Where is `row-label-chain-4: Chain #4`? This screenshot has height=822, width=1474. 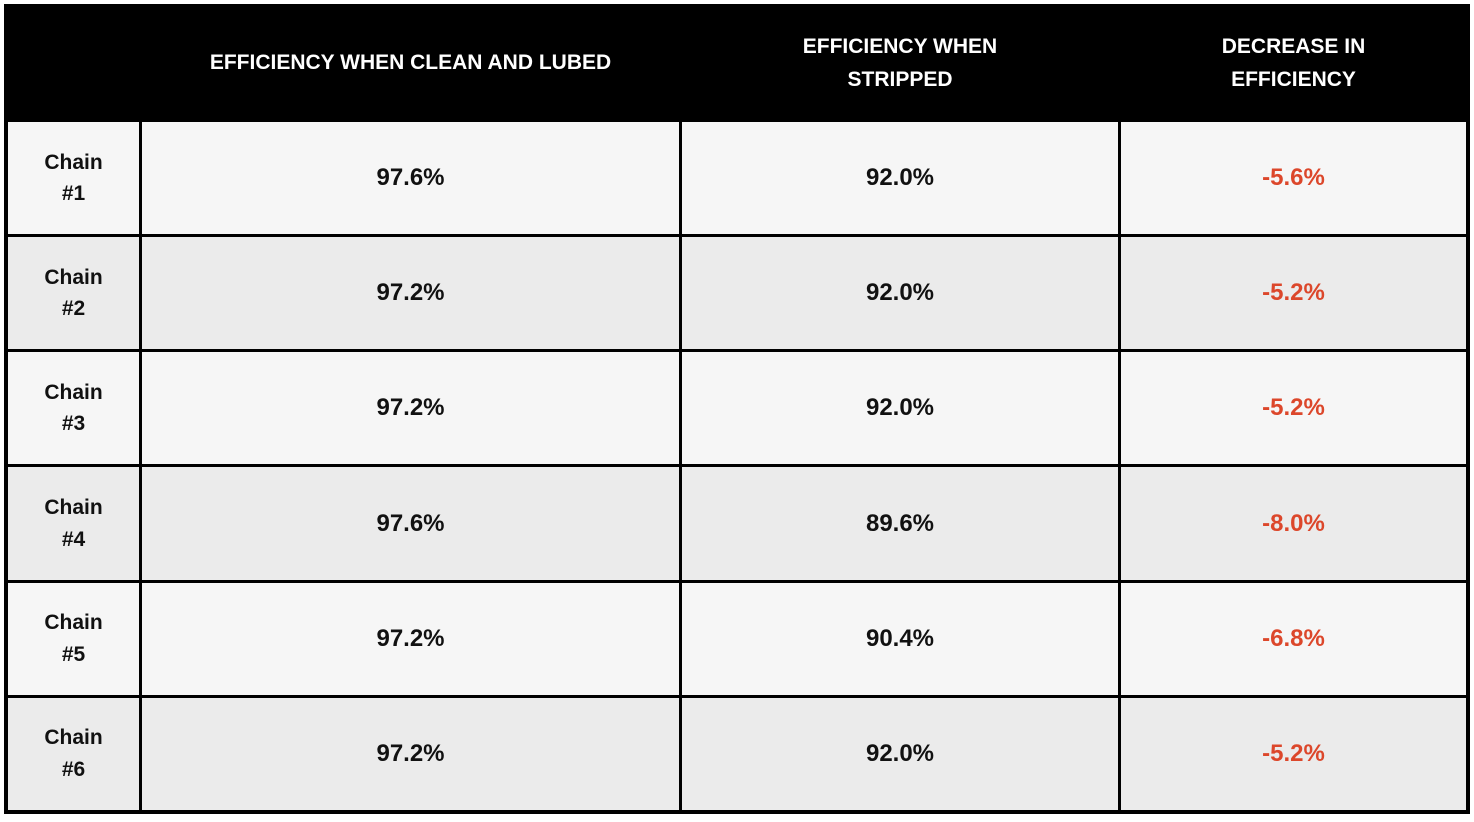
row-label-chain-4: Chain #4 is located at coordinates (73, 523).